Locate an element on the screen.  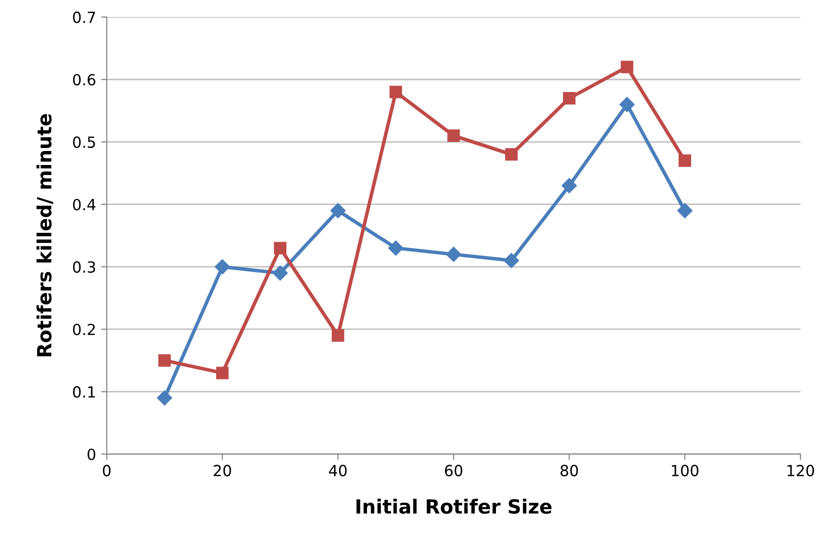
y-tick-label: 0.7 is located at coordinates (84, 18).